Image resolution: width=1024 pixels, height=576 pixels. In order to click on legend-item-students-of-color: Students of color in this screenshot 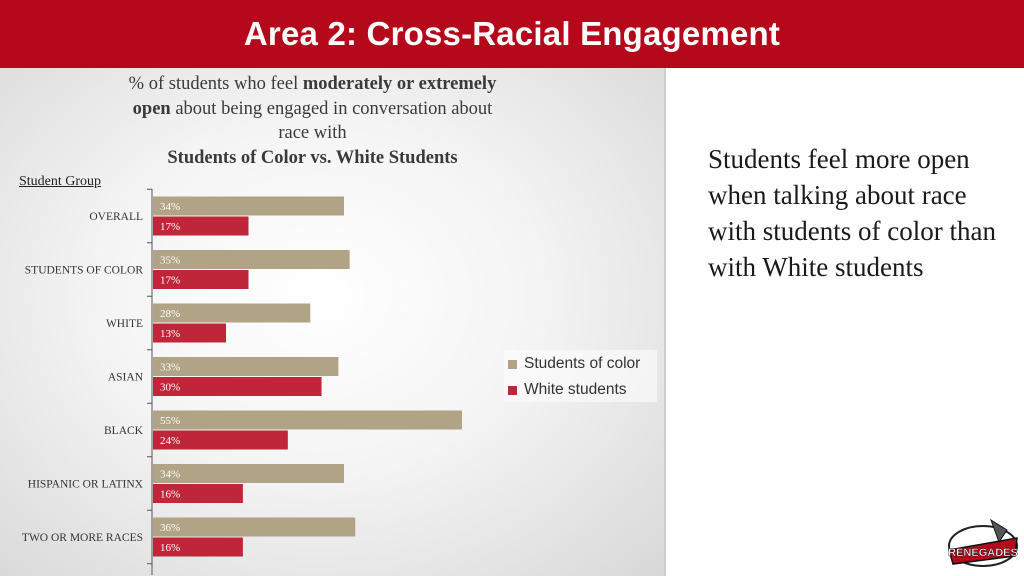, I will do `click(574, 364)`.